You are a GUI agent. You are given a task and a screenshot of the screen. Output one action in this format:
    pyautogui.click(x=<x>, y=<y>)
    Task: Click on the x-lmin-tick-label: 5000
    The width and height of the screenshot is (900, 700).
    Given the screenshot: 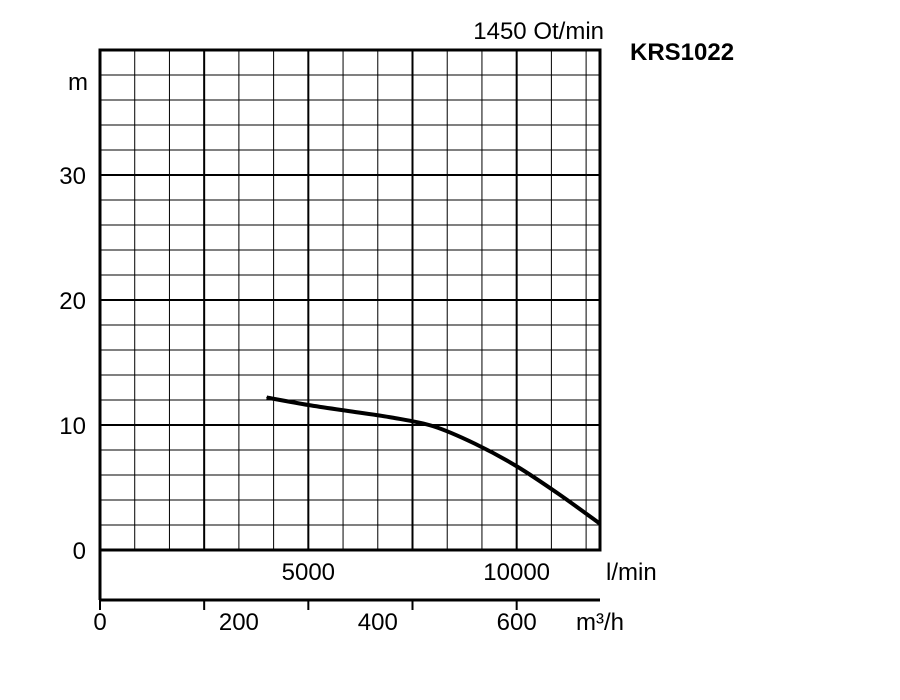 What is the action you would take?
    pyautogui.click(x=308, y=572)
    